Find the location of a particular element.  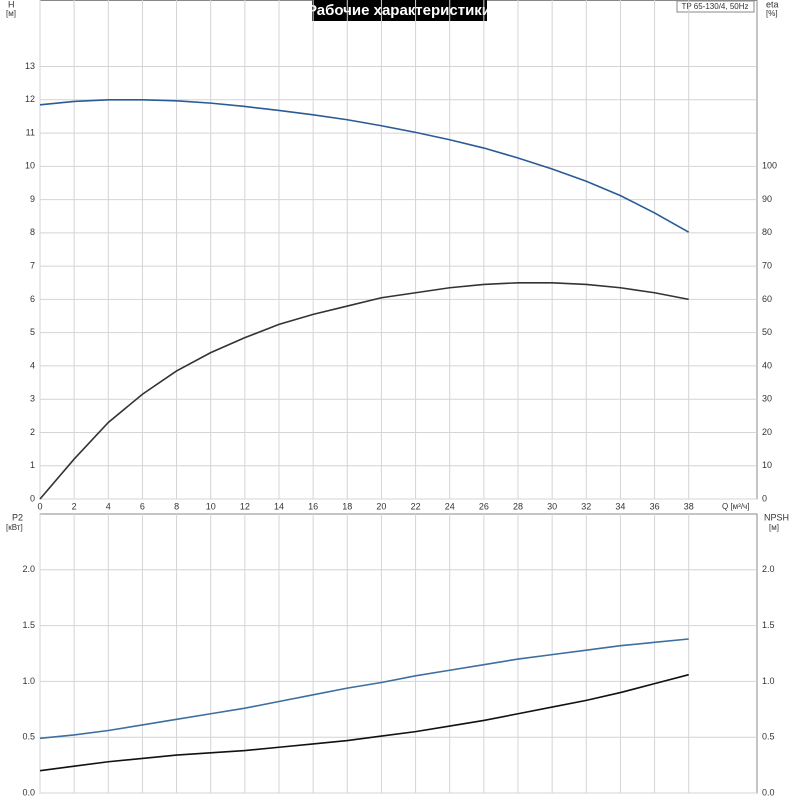

y-tick-label: 2 is located at coordinates (32, 432).